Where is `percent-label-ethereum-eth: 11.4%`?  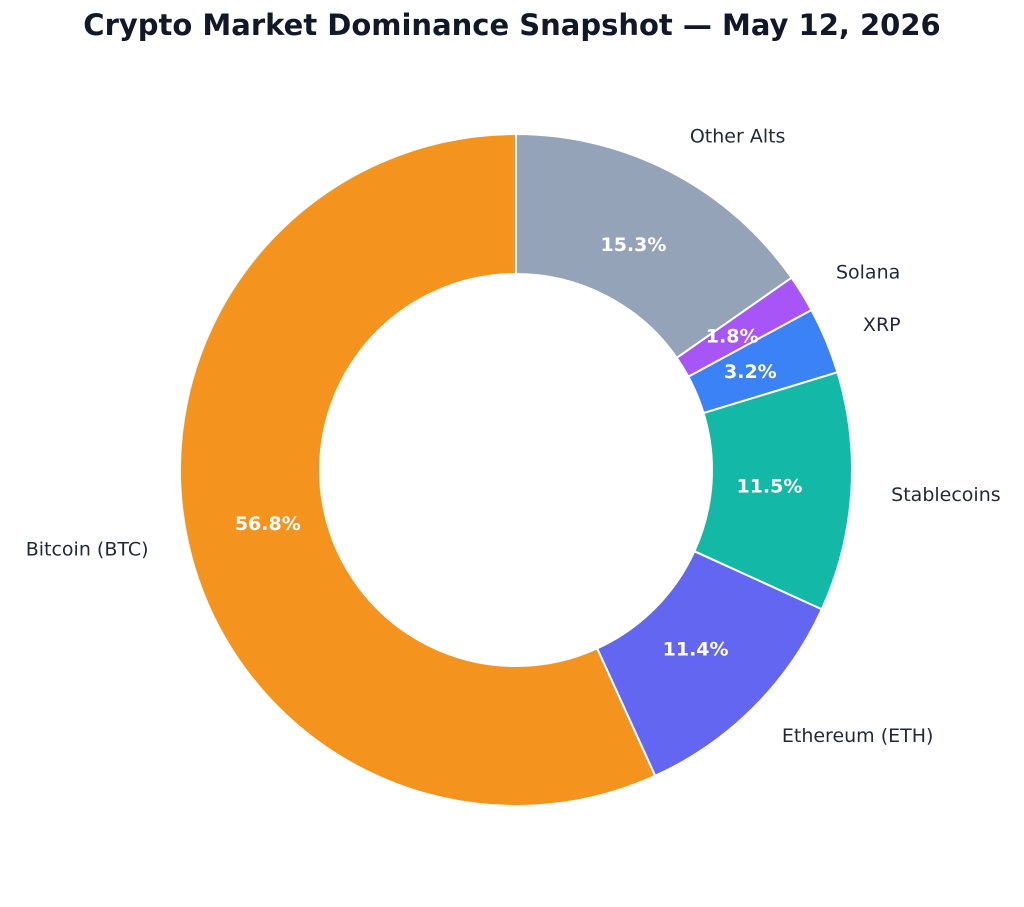
percent-label-ethereum-eth: 11.4% is located at coordinates (696, 650).